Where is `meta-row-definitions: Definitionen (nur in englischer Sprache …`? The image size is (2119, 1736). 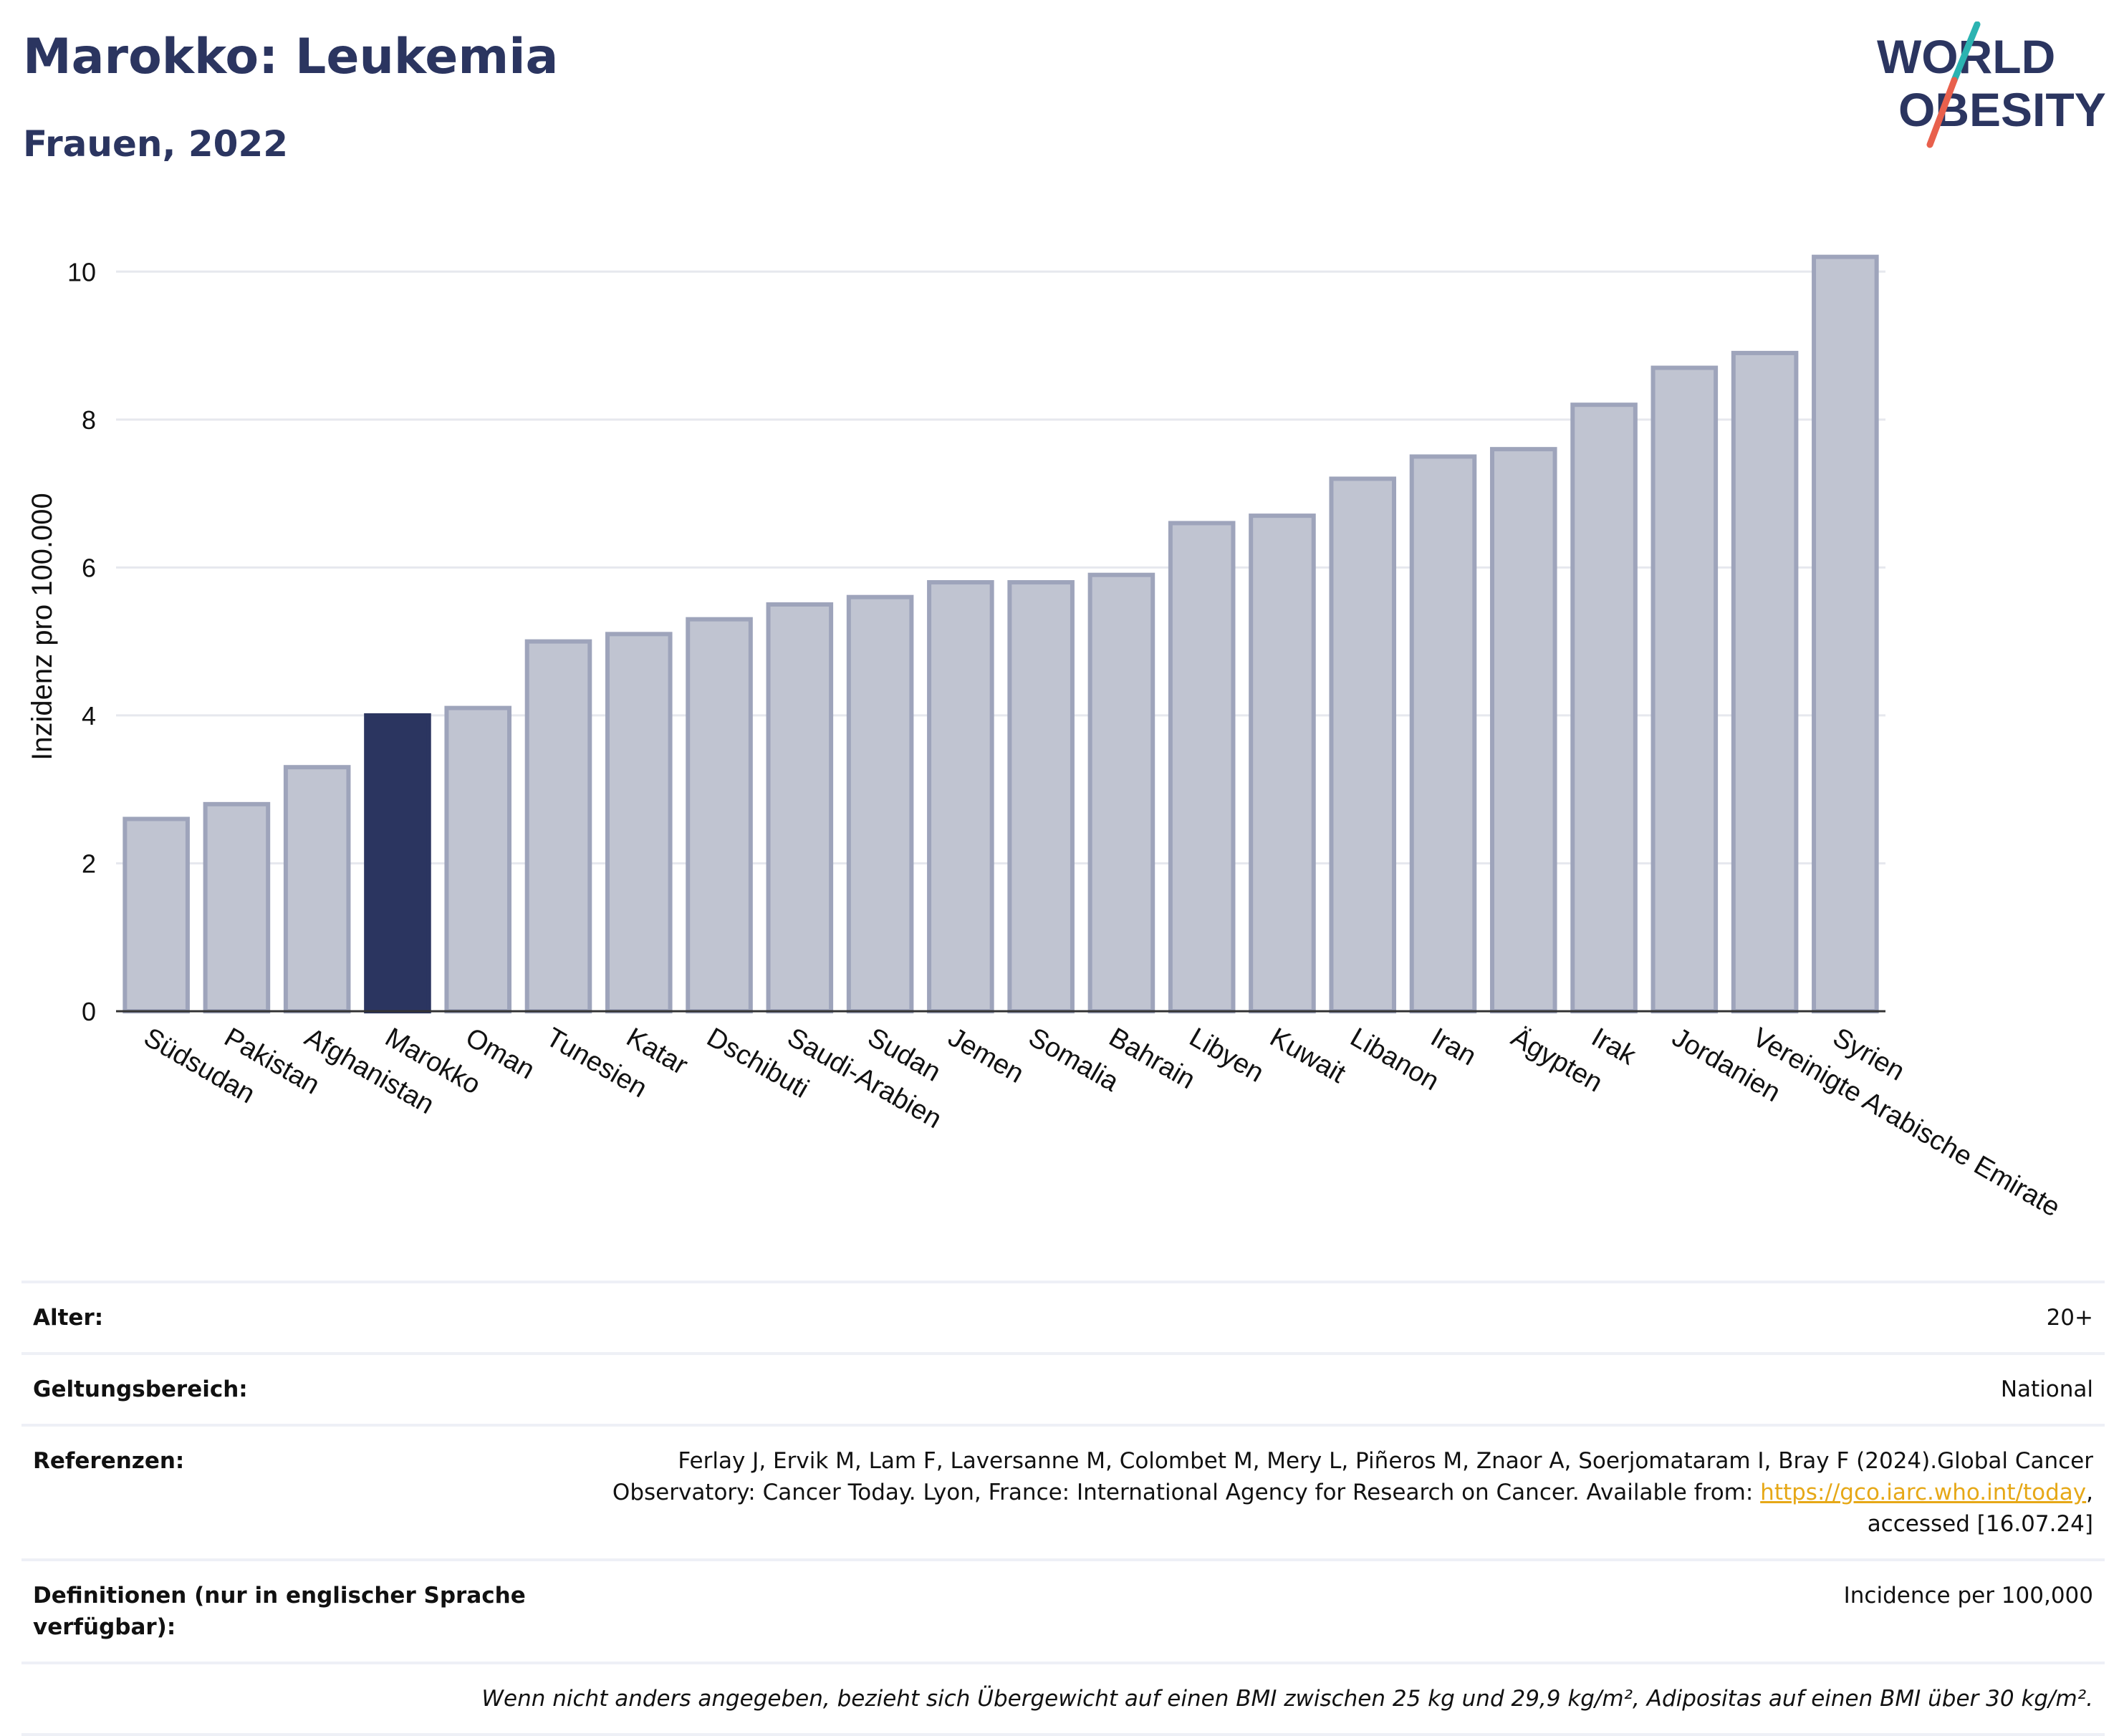
meta-row-definitions: Definitionen (nur in englischer Sprache … is located at coordinates (1063, 1610).